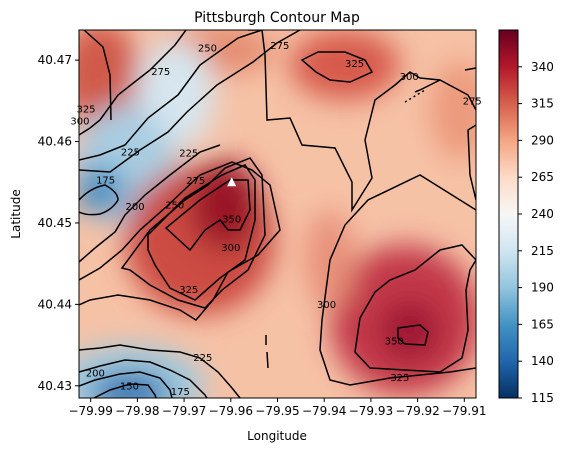 Image resolution: width=565 pixels, height=453 pixels. What do you see at coordinates (542, 177) in the screenshot?
I see `colorbar-tick-label: 265` at bounding box center [542, 177].